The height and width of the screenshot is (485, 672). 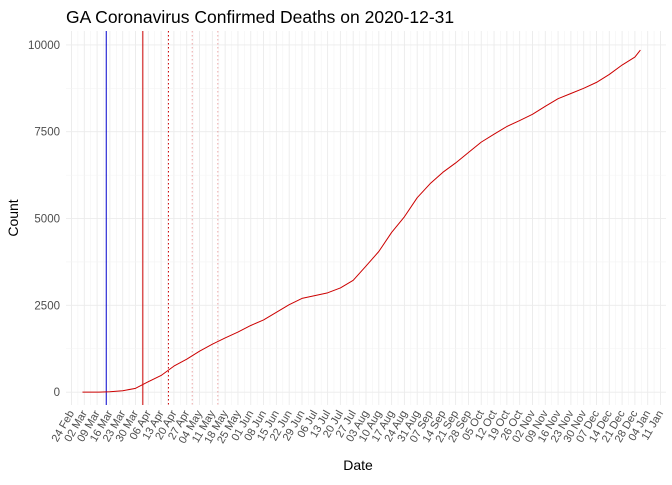 What do you see at coordinates (13, 217) in the screenshot?
I see `y-axis-label: Count` at bounding box center [13, 217].